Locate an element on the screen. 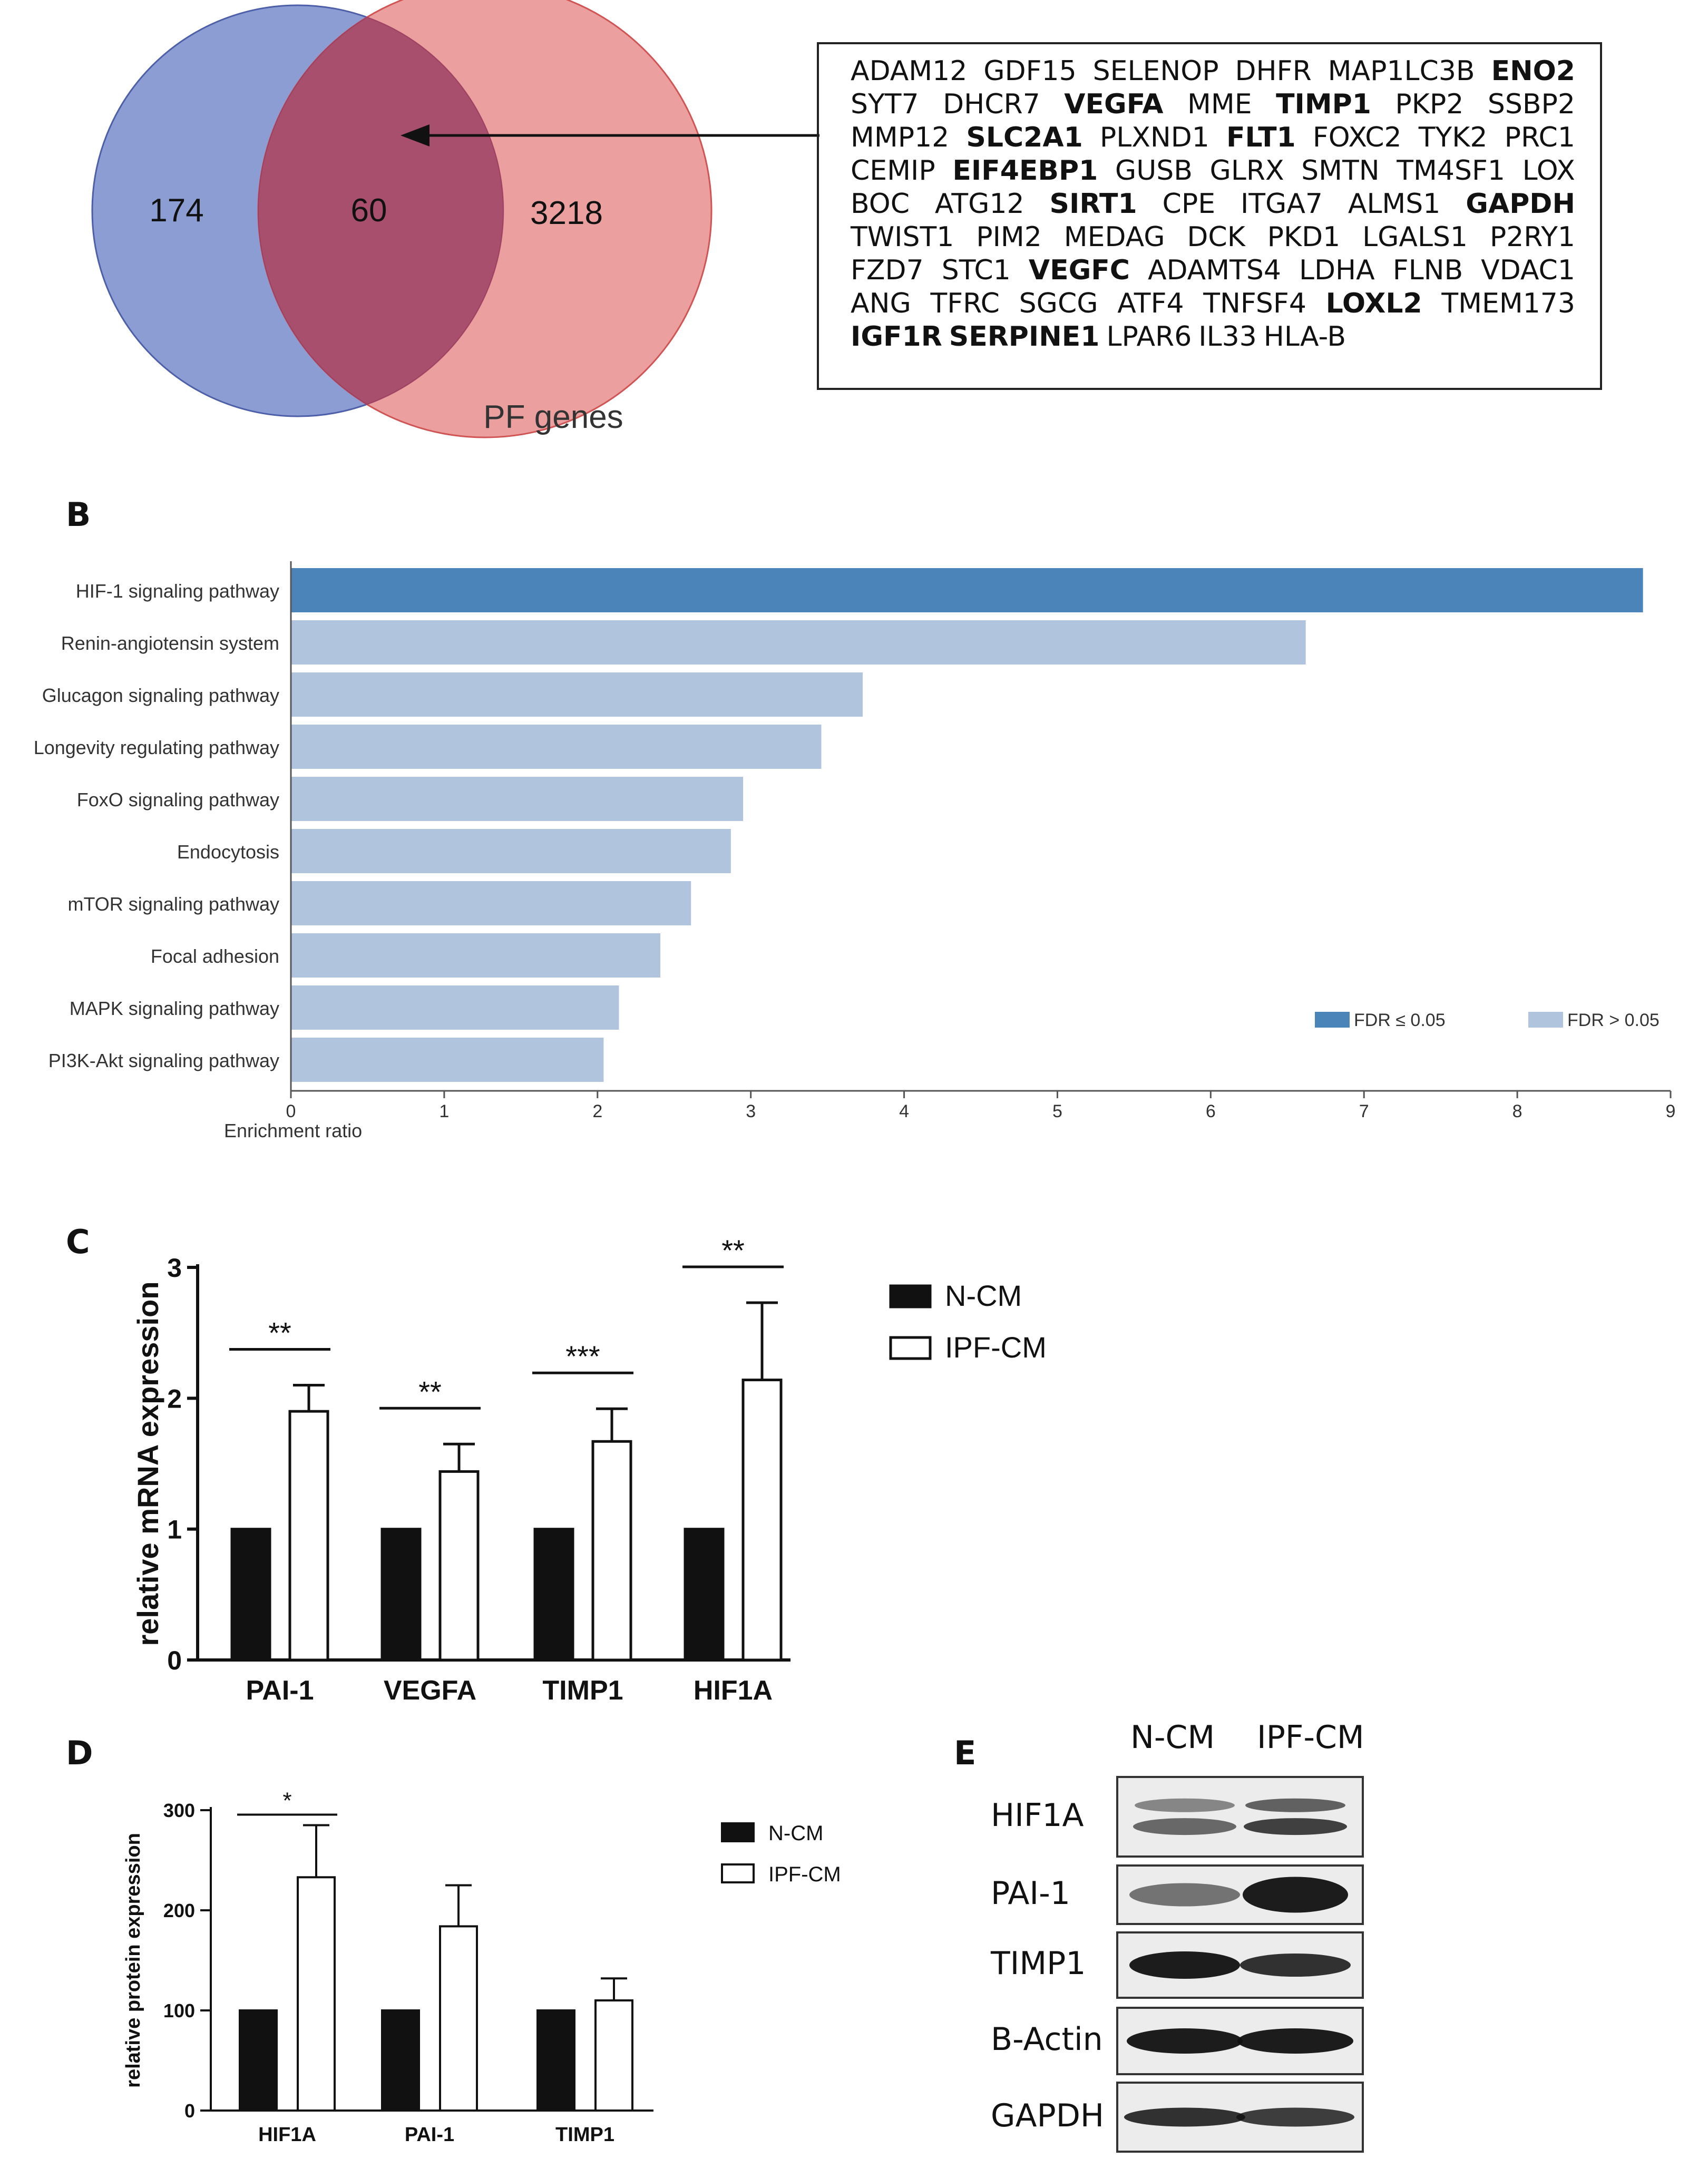 This screenshot has height=2178, width=1708. y-tick-label: 3 is located at coordinates (174, 1268).